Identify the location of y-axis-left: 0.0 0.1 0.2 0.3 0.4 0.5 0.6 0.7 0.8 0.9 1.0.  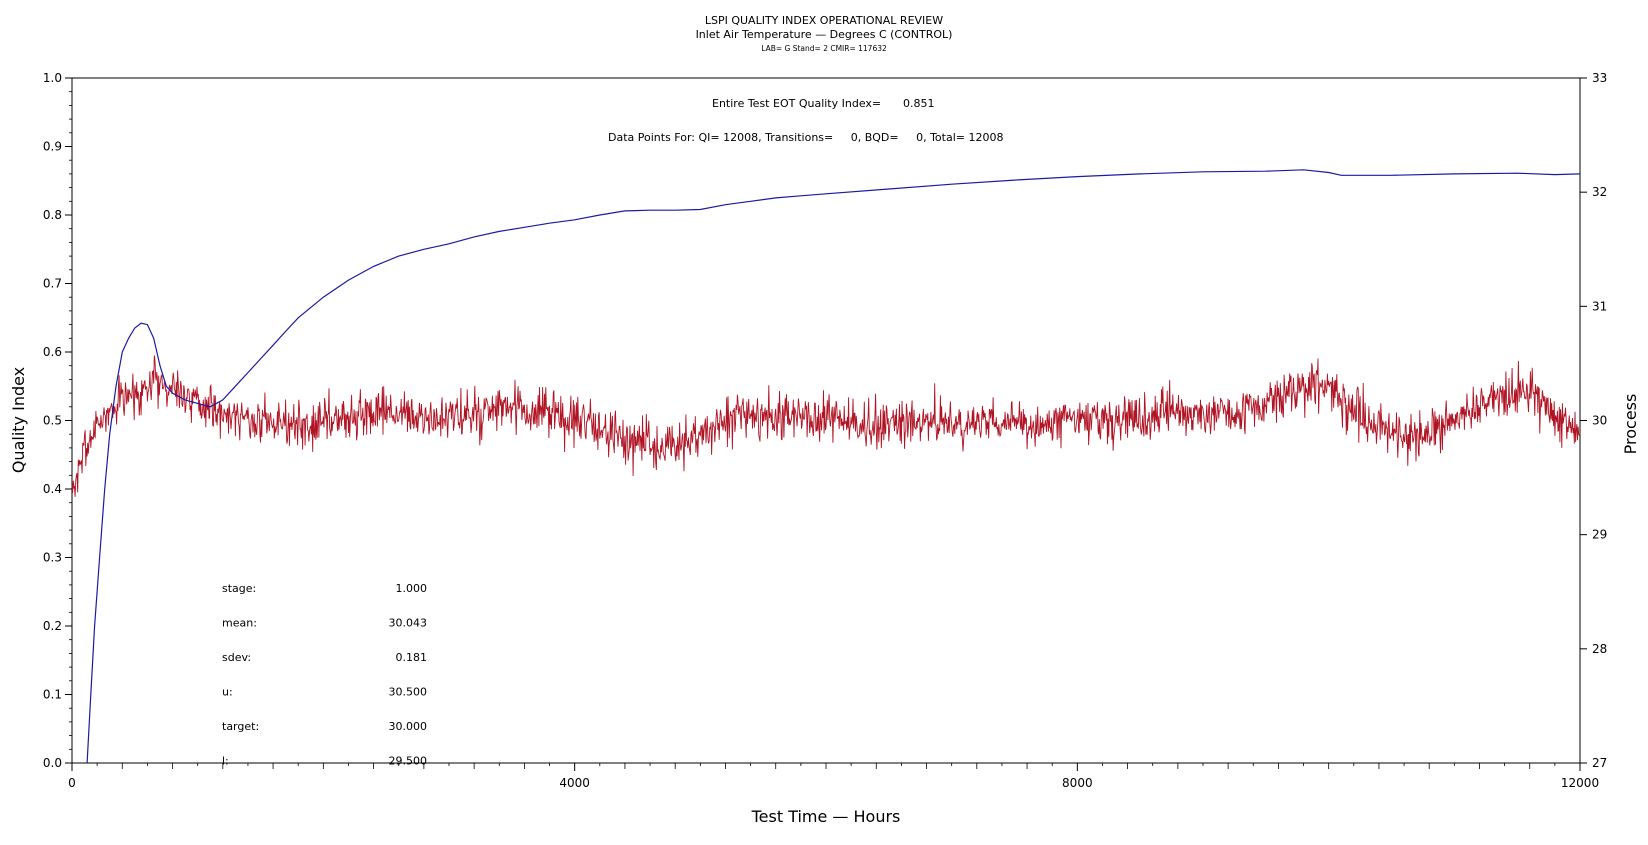
(57, 420).